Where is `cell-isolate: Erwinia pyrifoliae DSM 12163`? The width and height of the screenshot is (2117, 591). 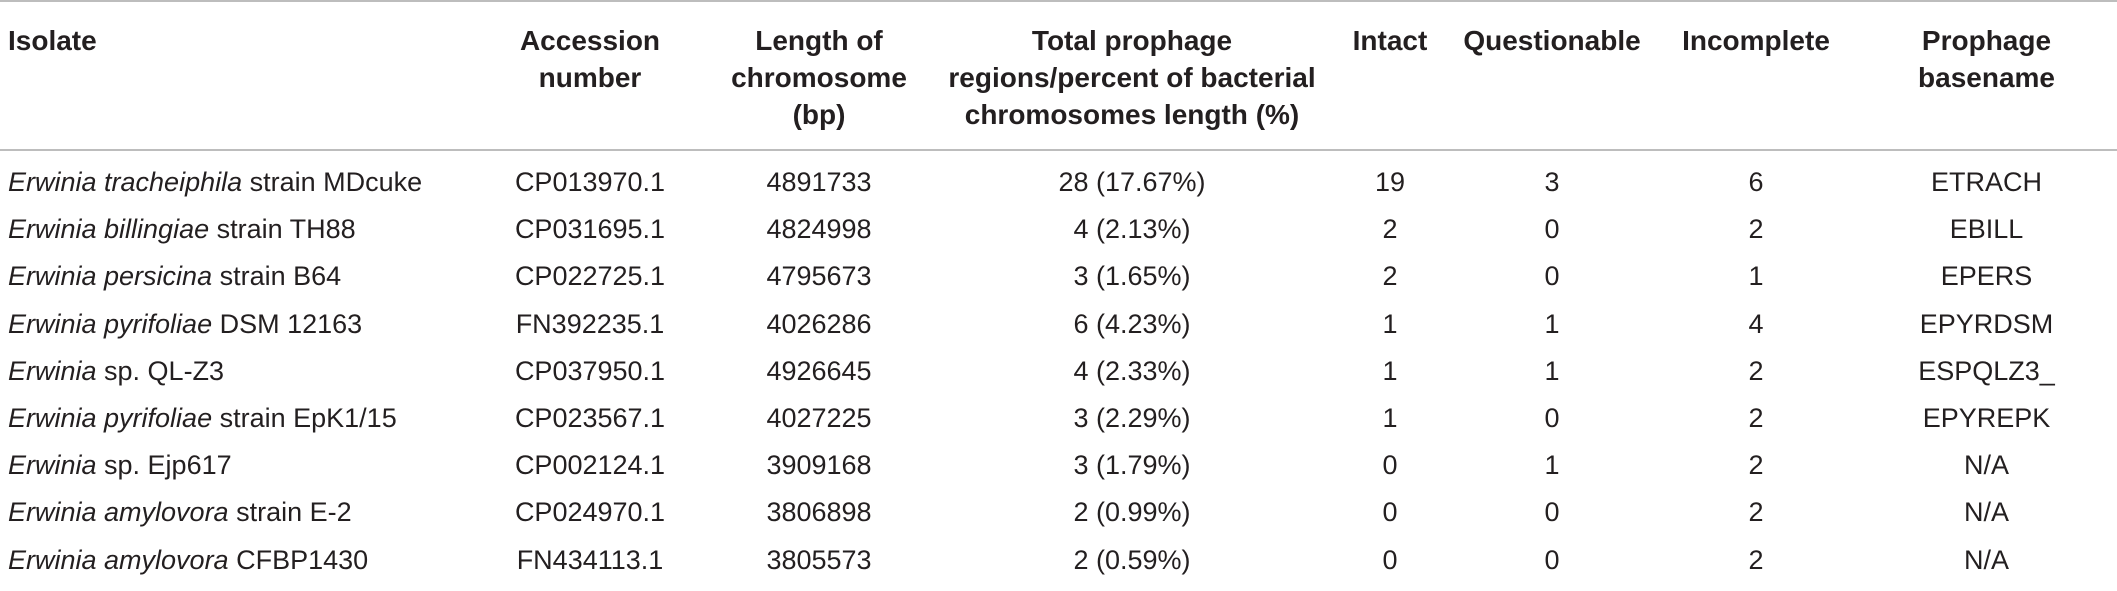 cell-isolate: Erwinia pyrifoliae DSM 12163 is located at coordinates (237, 324).